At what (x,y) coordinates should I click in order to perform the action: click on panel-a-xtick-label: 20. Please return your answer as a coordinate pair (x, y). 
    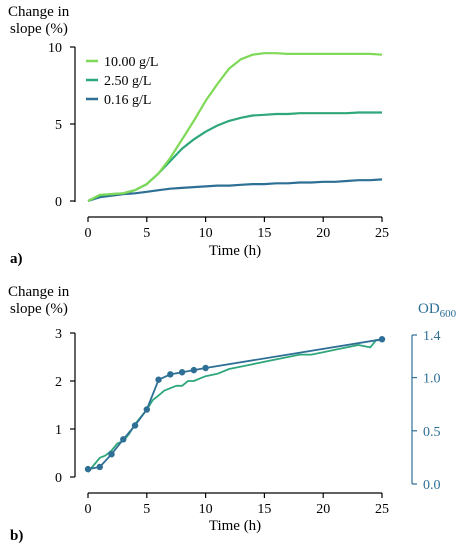
    Looking at the image, I should click on (323, 233).